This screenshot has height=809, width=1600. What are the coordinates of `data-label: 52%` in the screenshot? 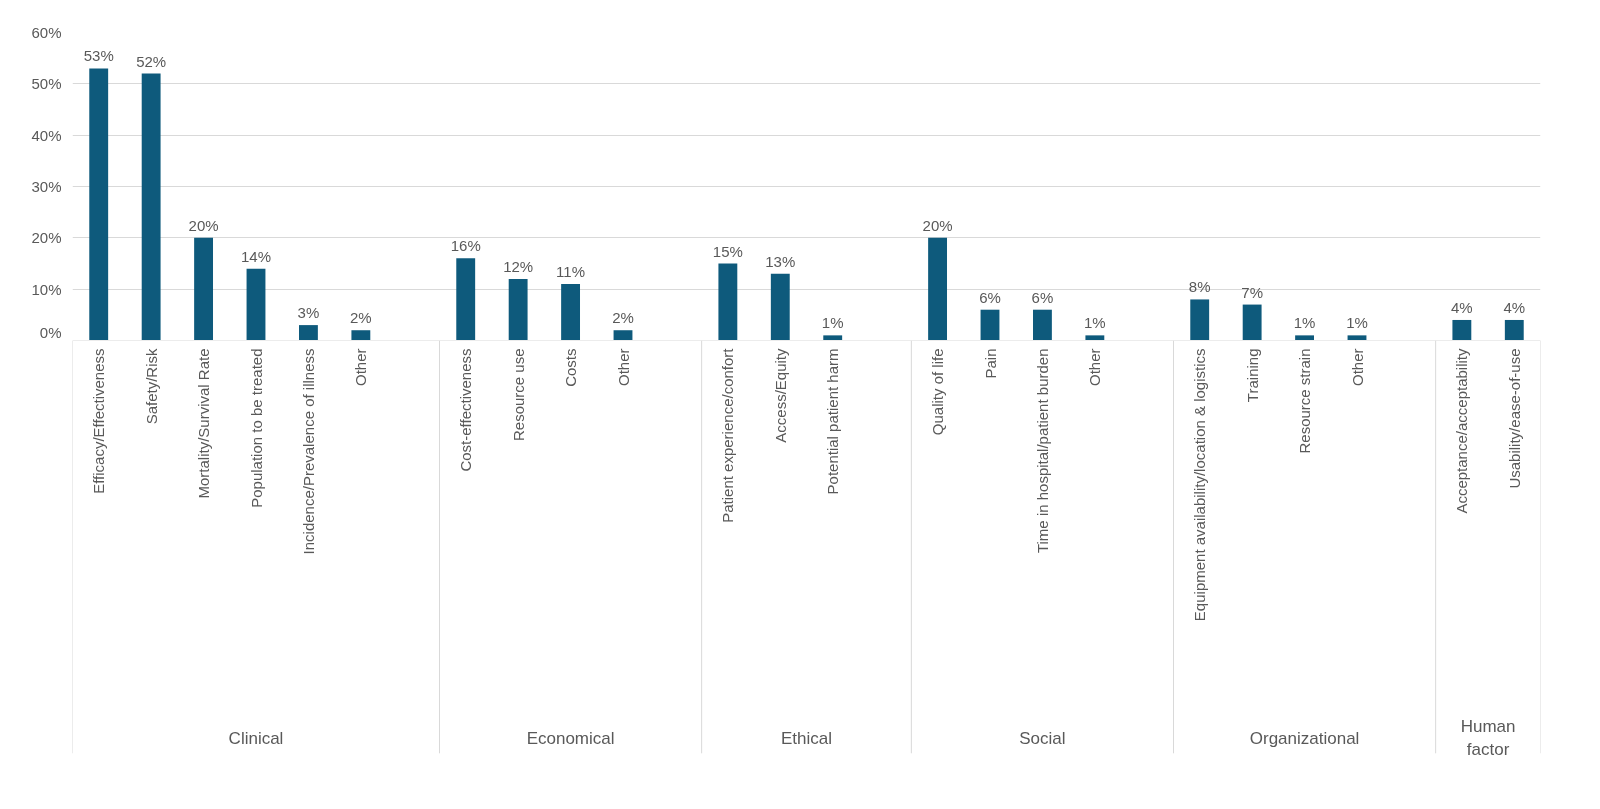 It's located at (151, 61).